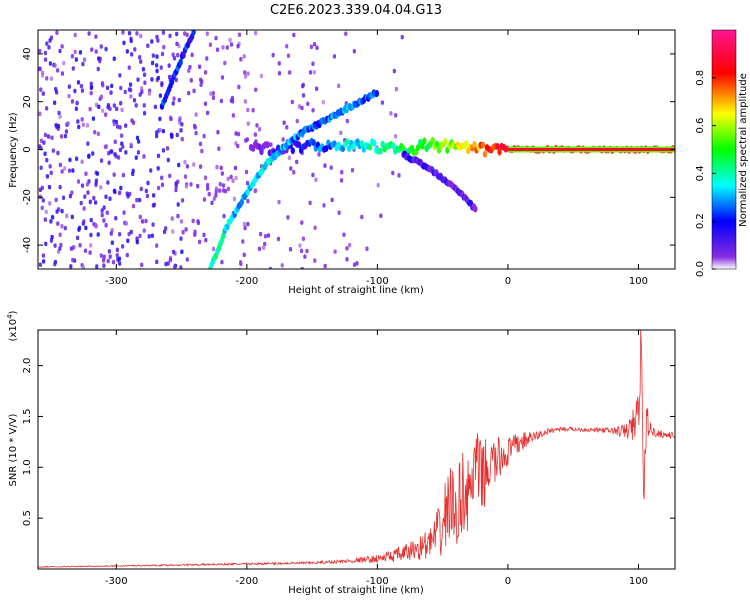 The image size is (750, 600). I want to click on snr-x-tick-label: -300, so click(116, 581).